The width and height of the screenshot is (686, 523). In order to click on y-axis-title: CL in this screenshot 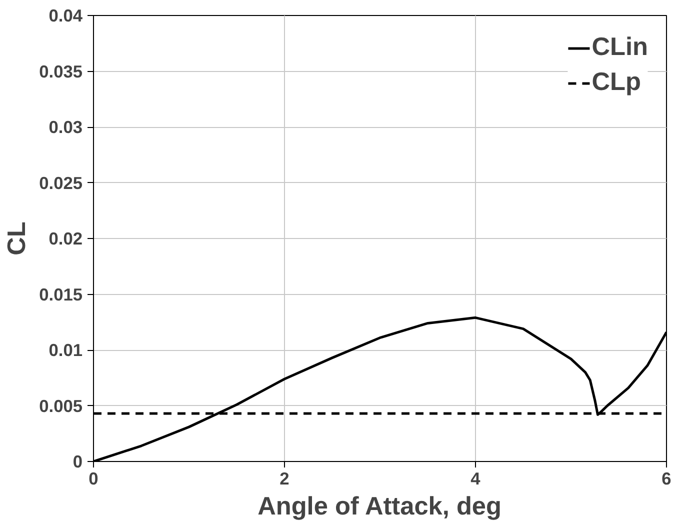, I will do `click(17, 239)`.